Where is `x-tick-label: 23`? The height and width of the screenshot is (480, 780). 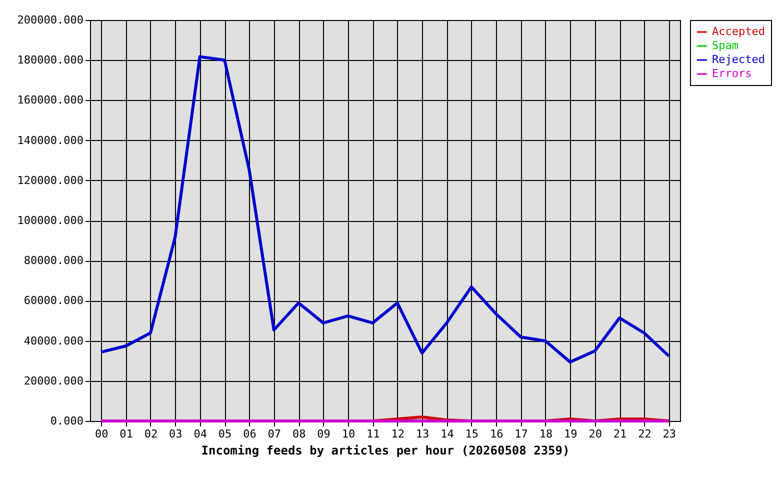 x-tick-label: 23 is located at coordinates (669, 434).